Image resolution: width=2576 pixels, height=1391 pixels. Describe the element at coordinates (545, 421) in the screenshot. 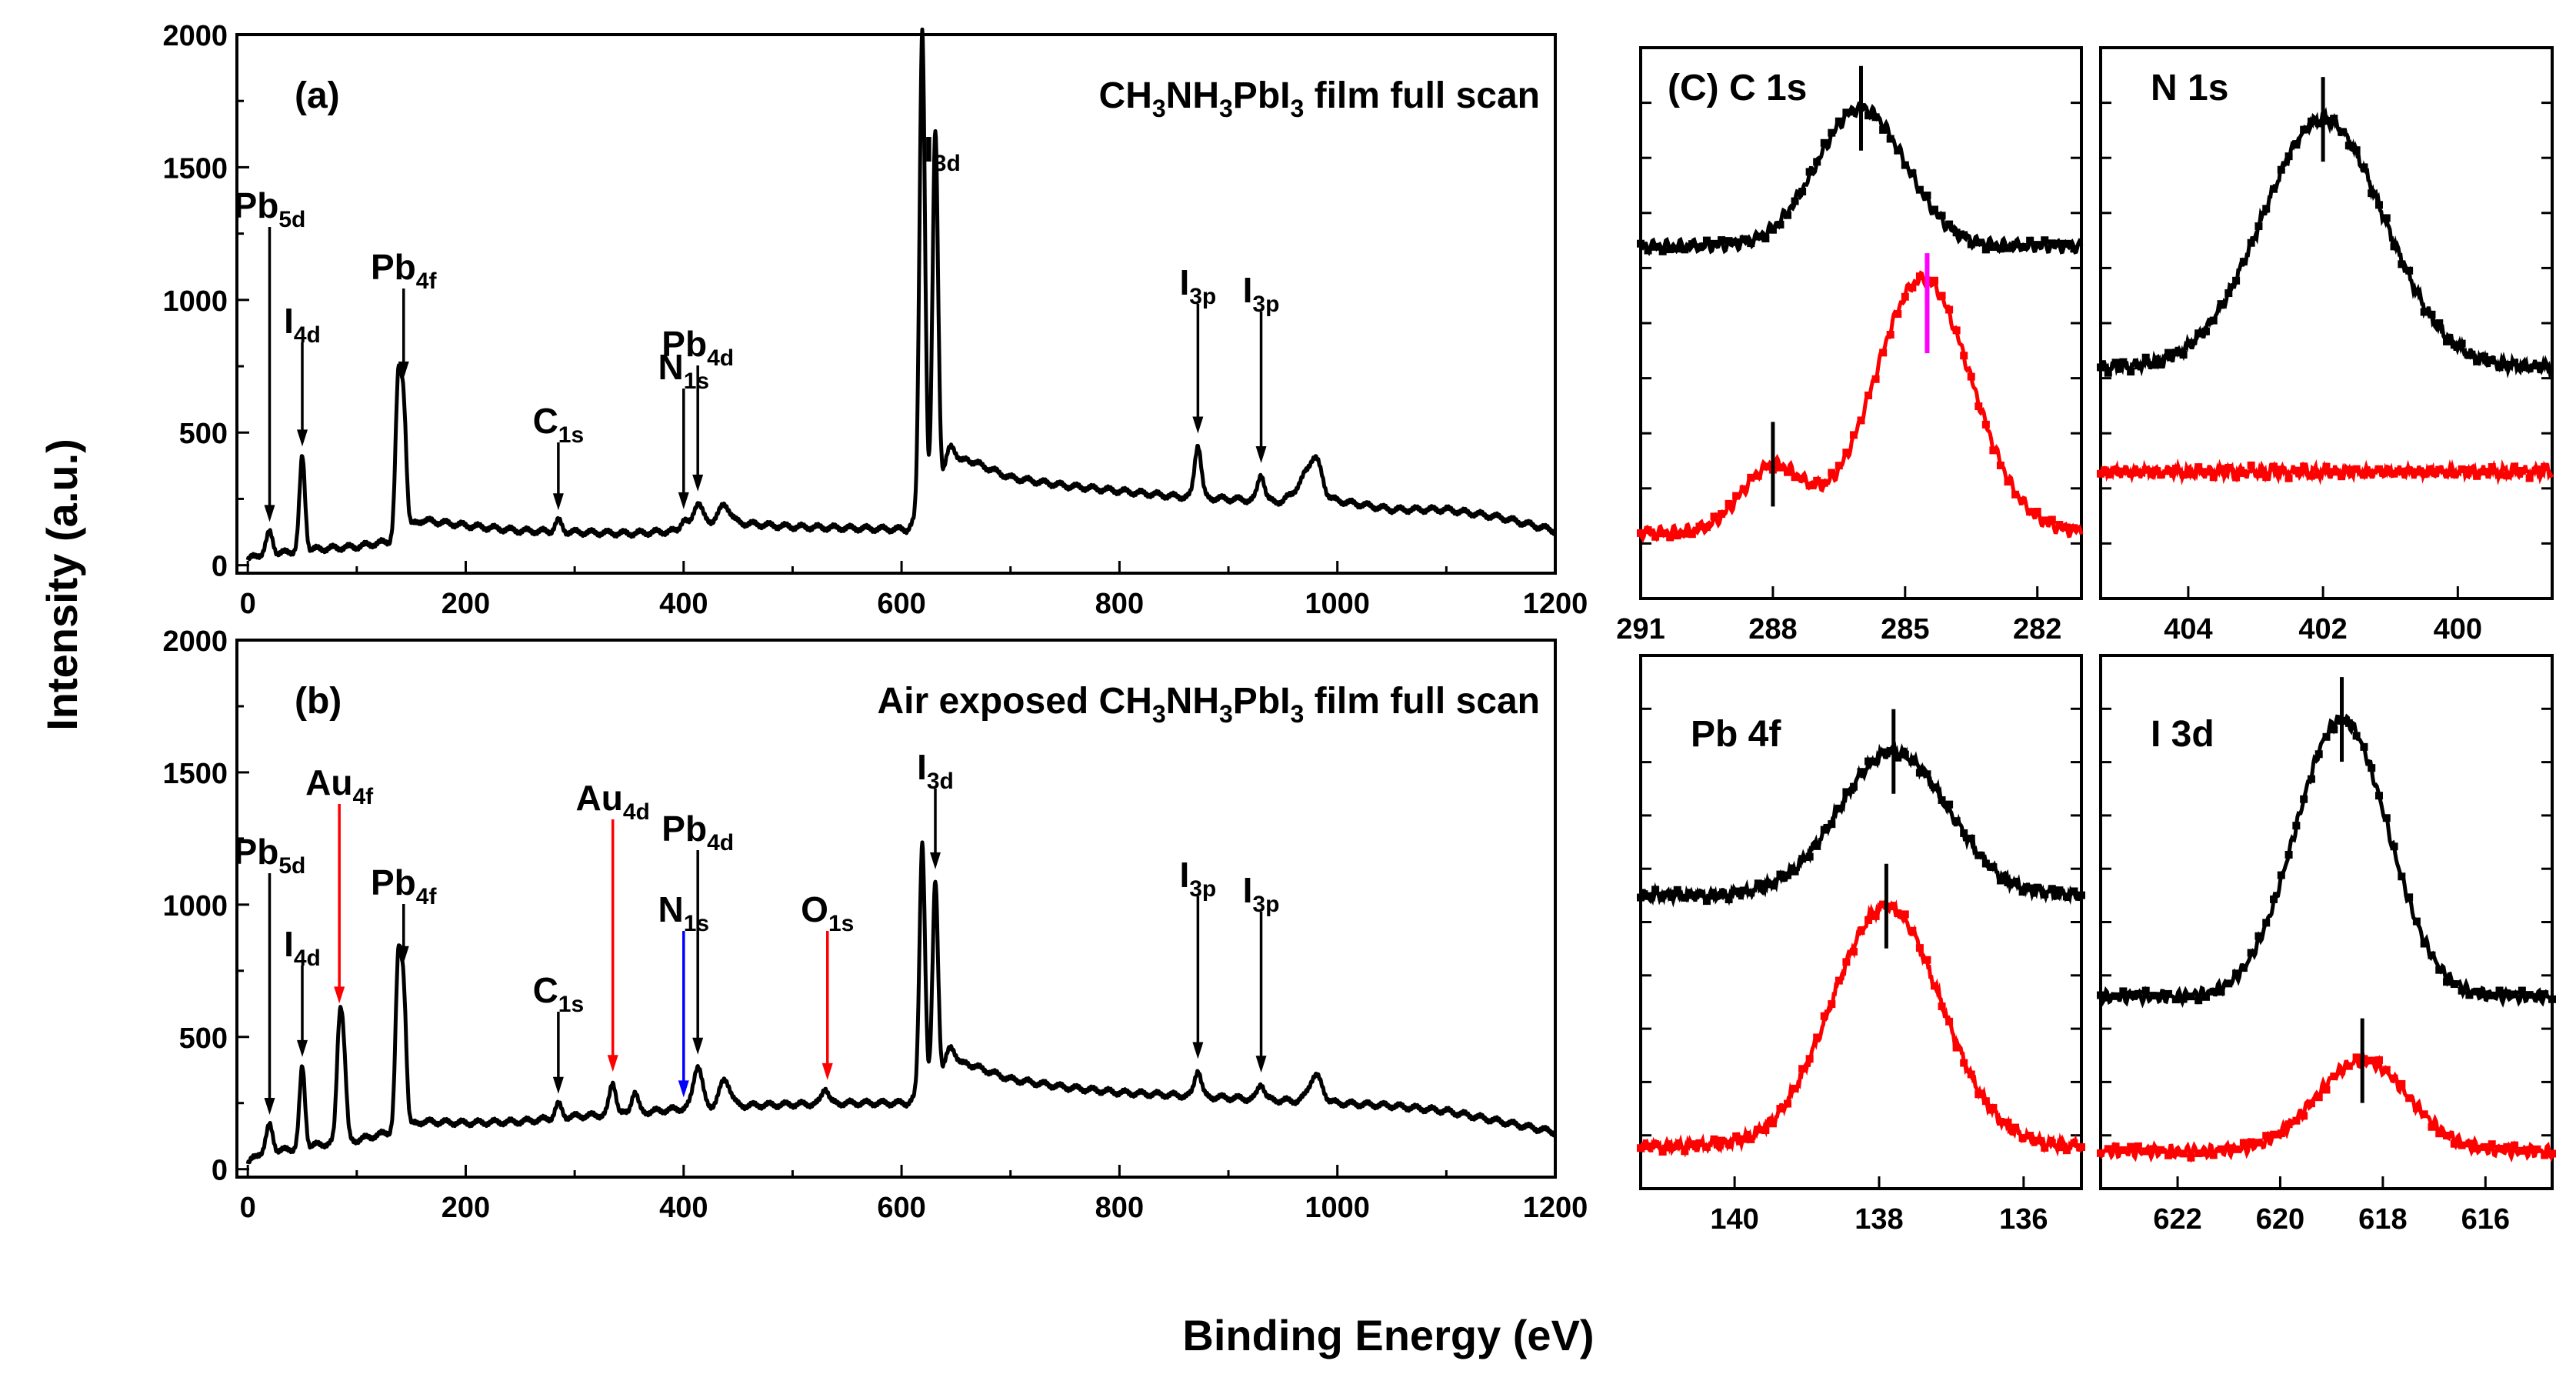

I see `peak-label-main: C` at that location.